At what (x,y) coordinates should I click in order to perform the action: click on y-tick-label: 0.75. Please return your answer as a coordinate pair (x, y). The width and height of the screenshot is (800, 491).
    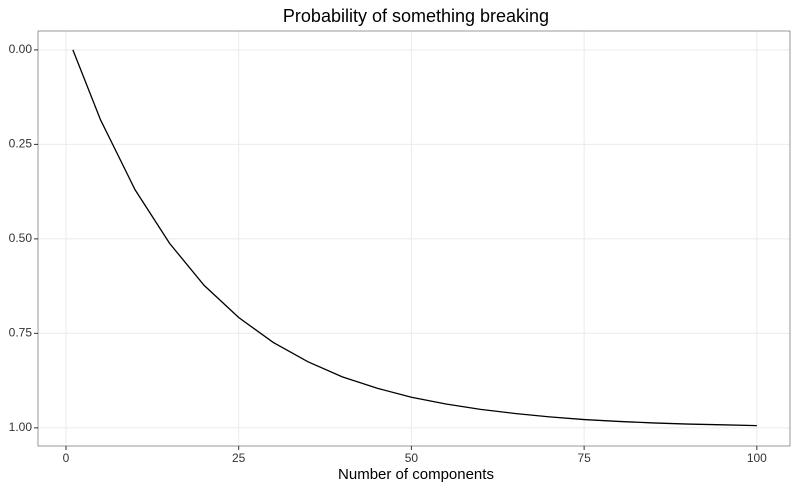
    Looking at the image, I should click on (21, 333).